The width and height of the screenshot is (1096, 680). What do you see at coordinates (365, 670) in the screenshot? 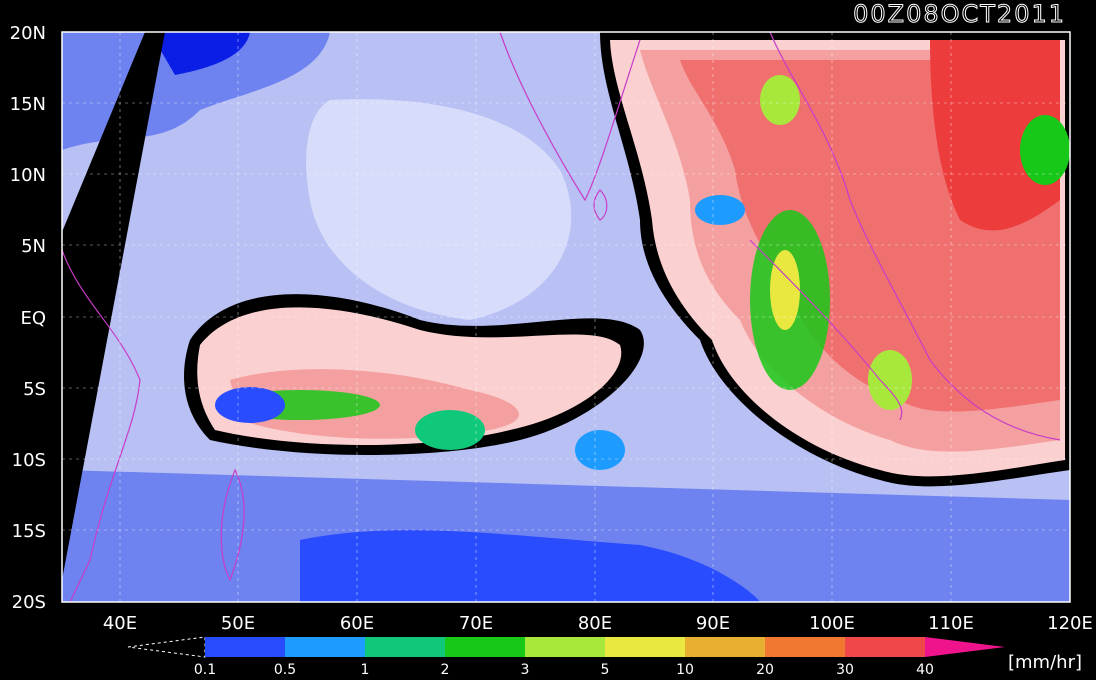
I see `colorbar-label: 1` at bounding box center [365, 670].